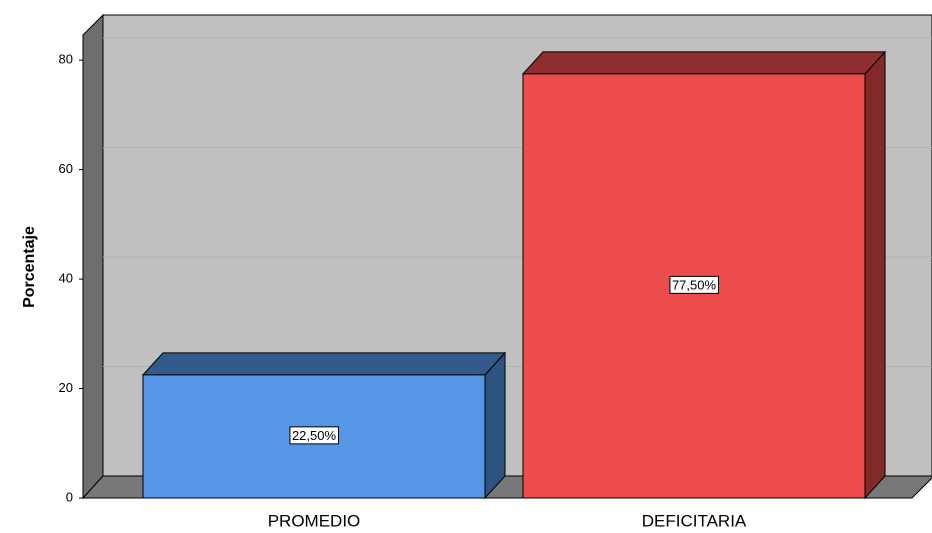 The width and height of the screenshot is (932, 533). Describe the element at coordinates (66, 168) in the screenshot. I see `y-tick-label: 60` at that location.